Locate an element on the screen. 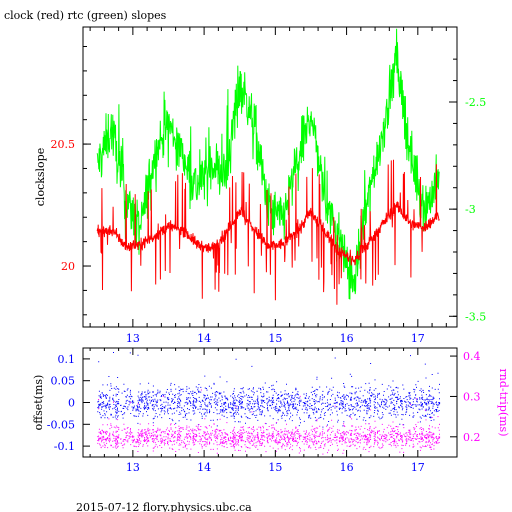 This screenshot has width=512, height=512. top-y-axis-label: clockslope is located at coordinates (40, 177).